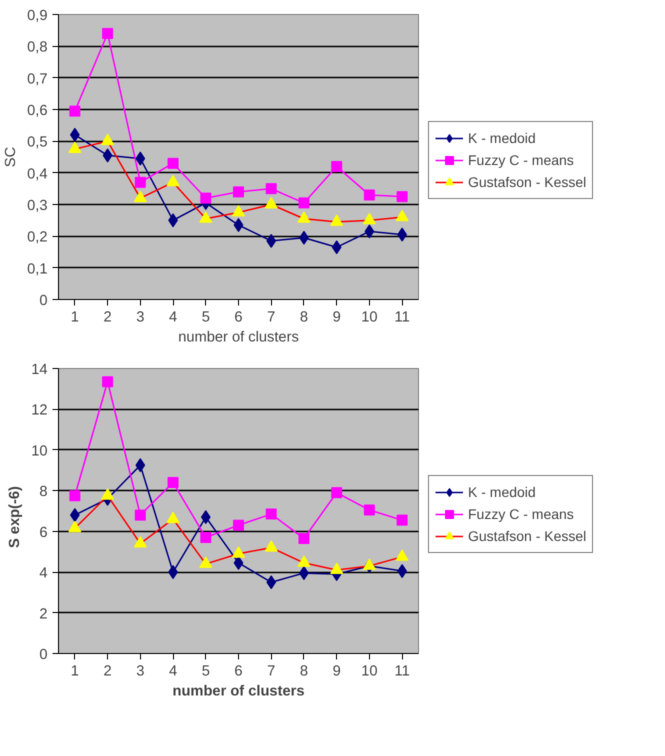  What do you see at coordinates (37, 142) in the screenshot?
I see `y-tick-label: 0,5` at bounding box center [37, 142].